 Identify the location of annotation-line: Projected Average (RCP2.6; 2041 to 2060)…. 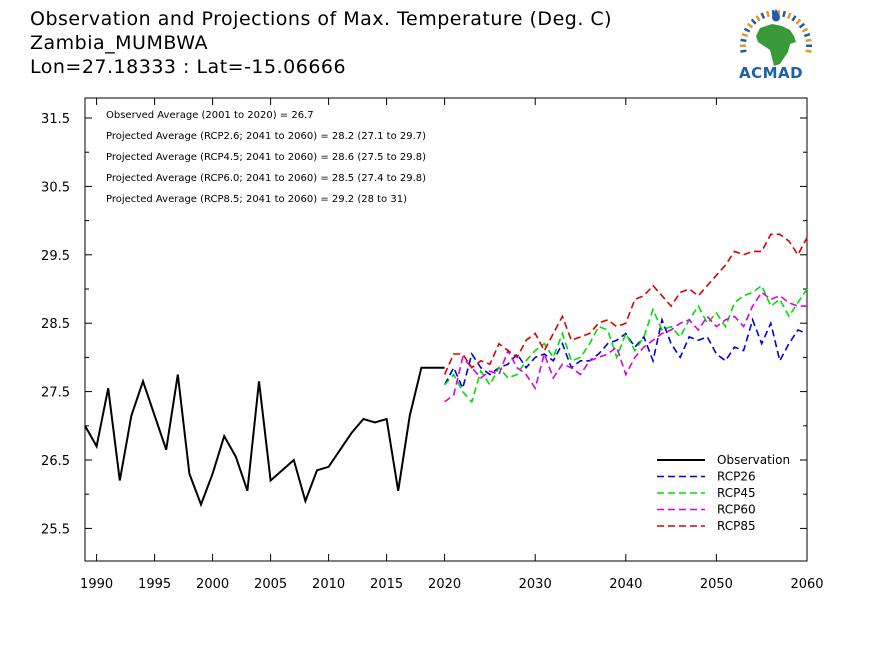
(266, 136).